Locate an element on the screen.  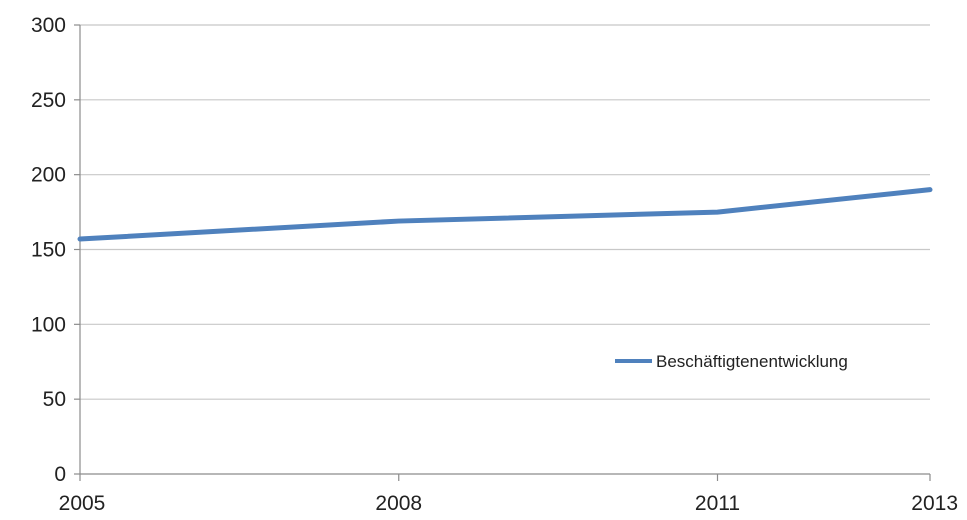
y-tick-label: 0 is located at coordinates (60, 474).